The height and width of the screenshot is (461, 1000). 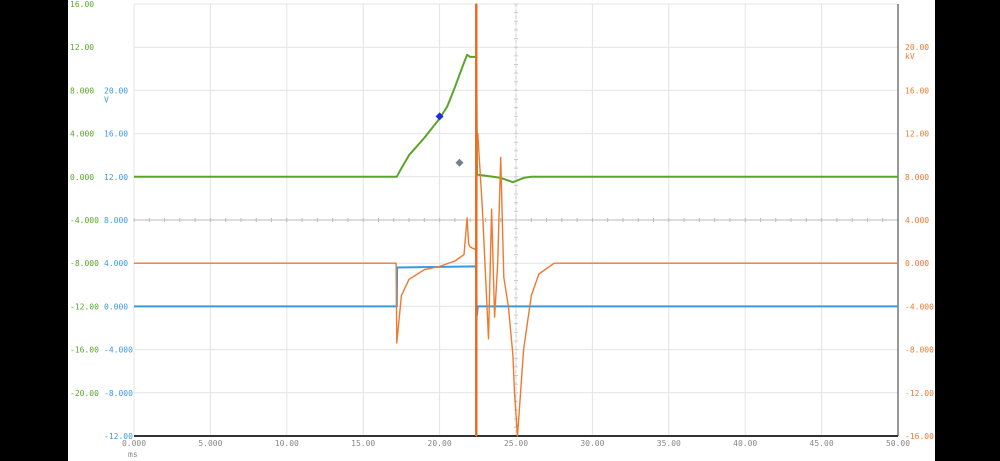 I want to click on x-tick-label: 35.00, so click(x=669, y=443).